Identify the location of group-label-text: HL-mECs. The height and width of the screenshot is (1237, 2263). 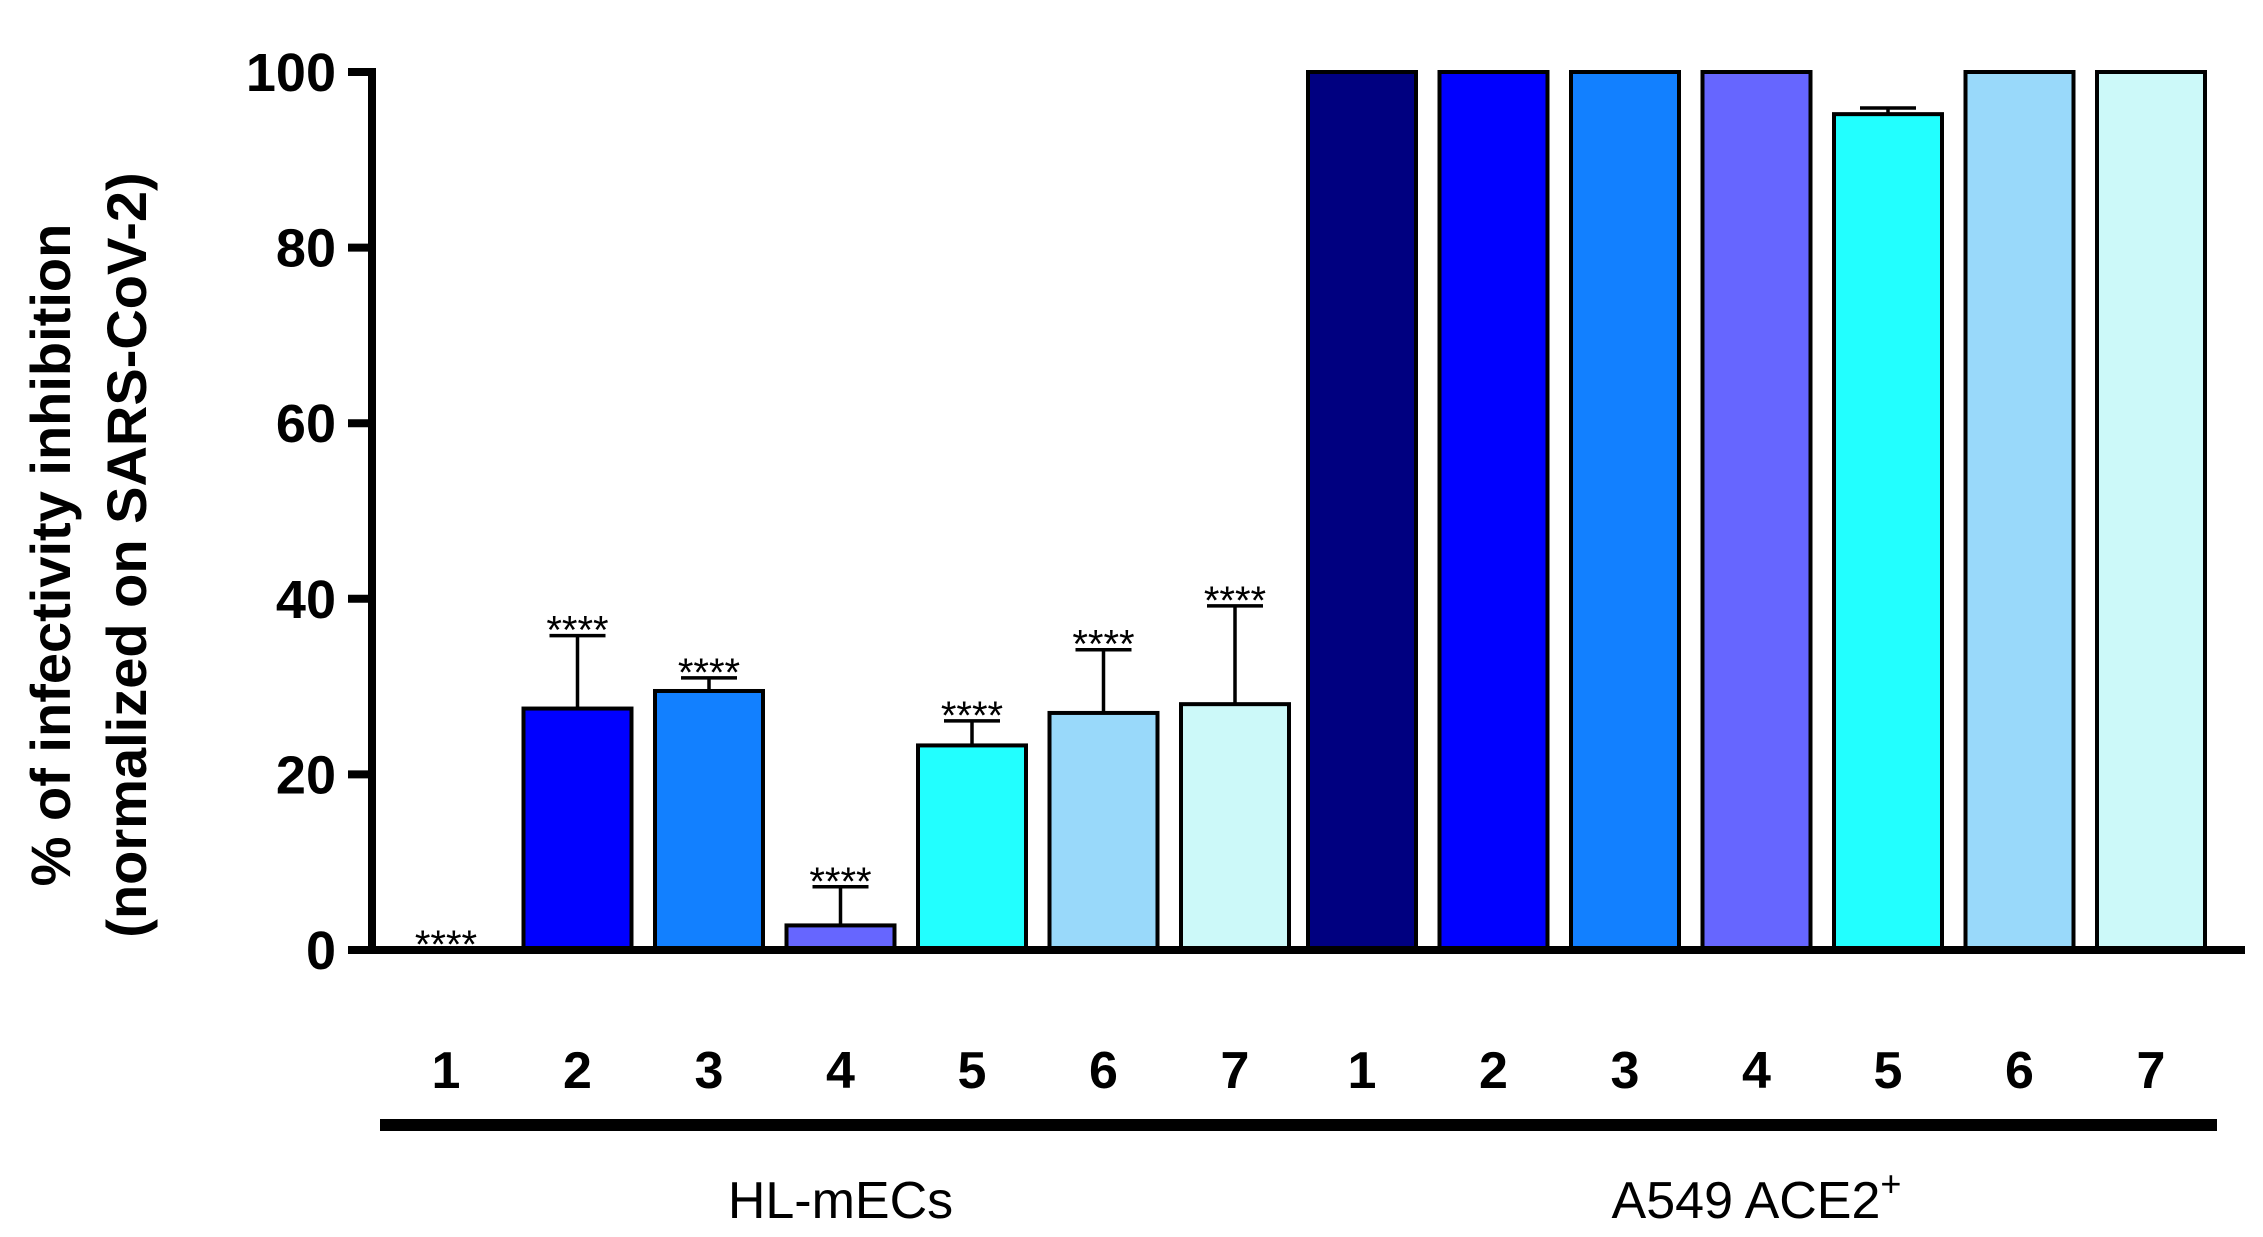
(840, 1201).